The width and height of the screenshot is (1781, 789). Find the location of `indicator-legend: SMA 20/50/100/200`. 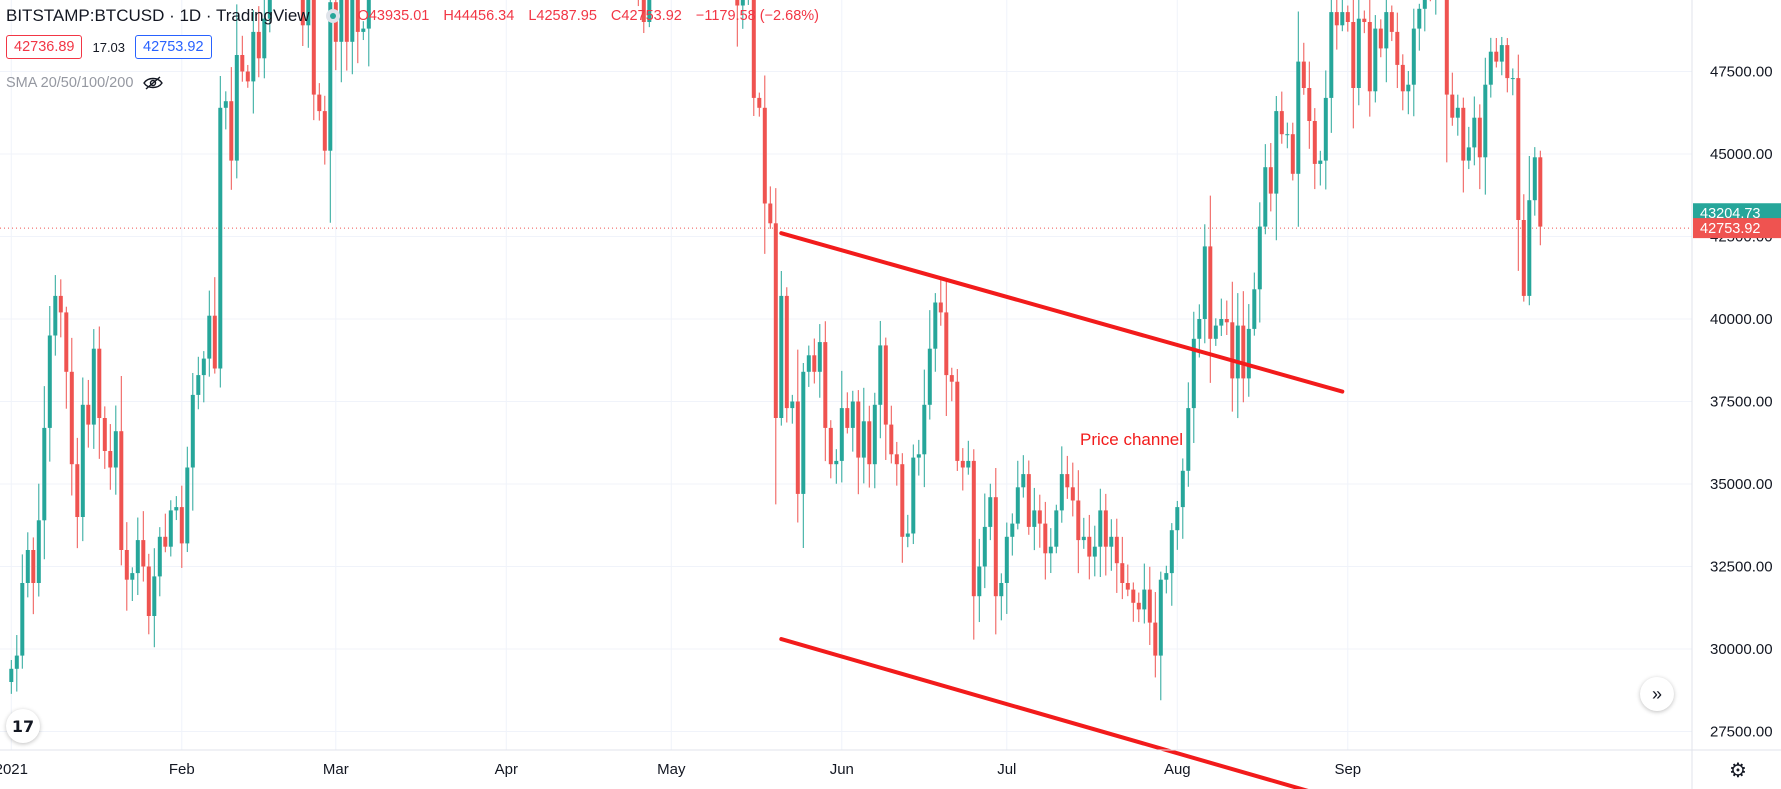

indicator-legend: SMA 20/50/100/200 is located at coordinates (85, 83).